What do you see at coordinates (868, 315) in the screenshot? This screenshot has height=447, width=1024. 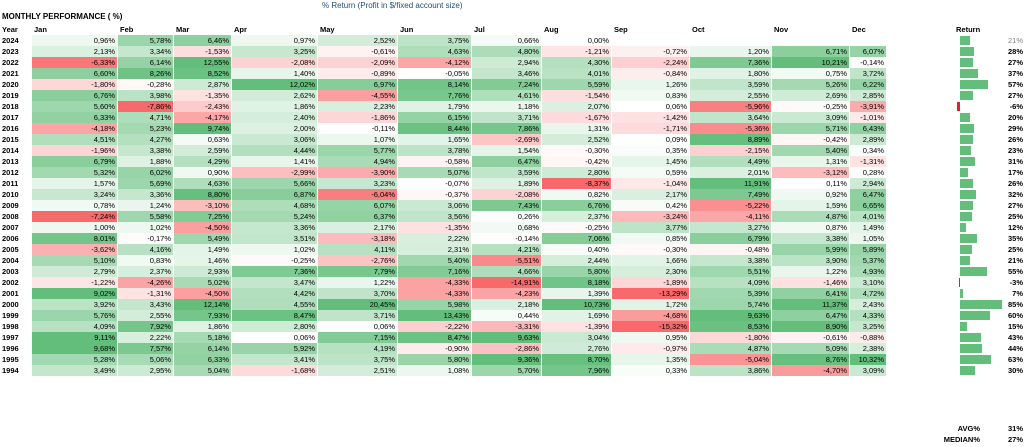 I see `month-value-cell: 4,33%` at bounding box center [868, 315].